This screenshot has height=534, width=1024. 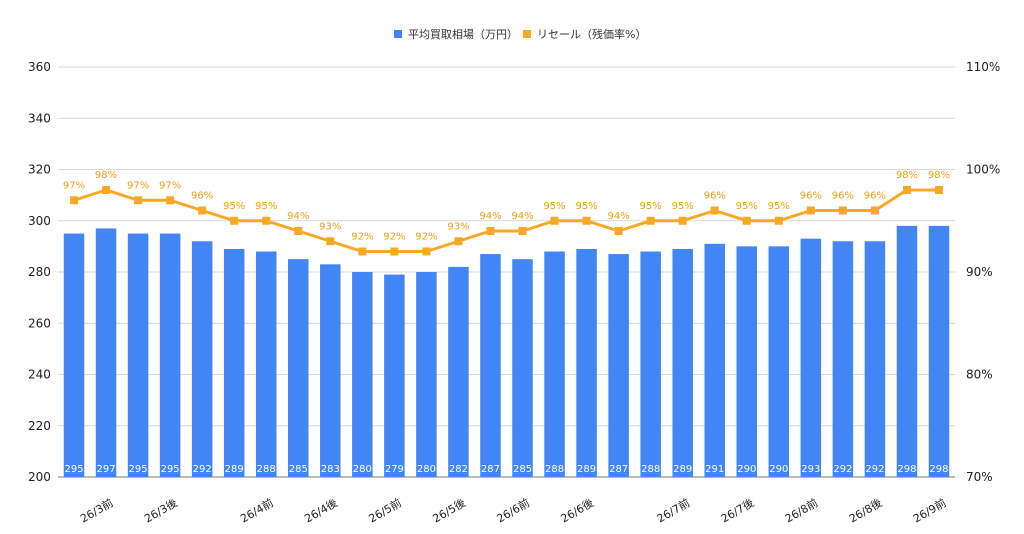 What do you see at coordinates (106, 469) in the screenshot?
I see `bar-value-label: 297` at bounding box center [106, 469].